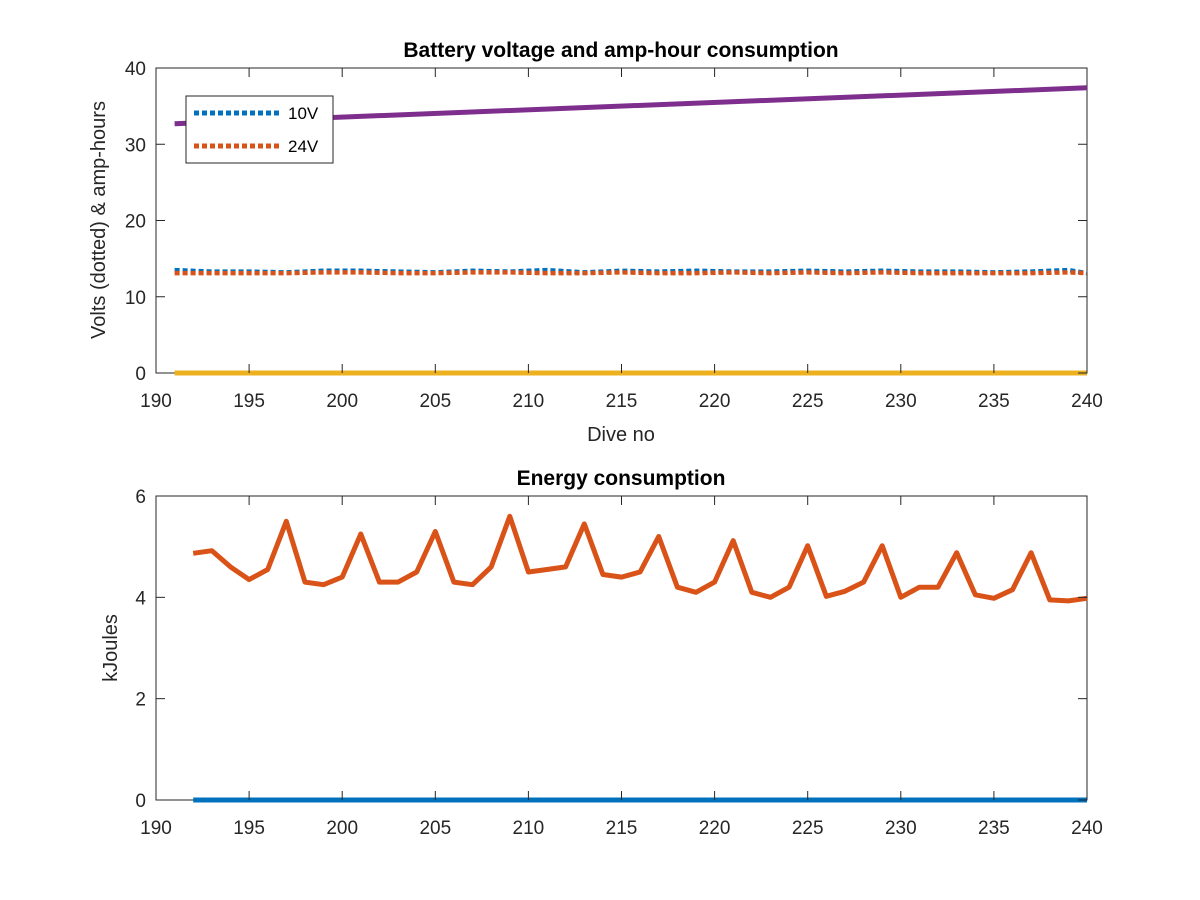 The width and height of the screenshot is (1200, 900). I want to click on top-chart-y-tick-label: 30, so click(135, 145).